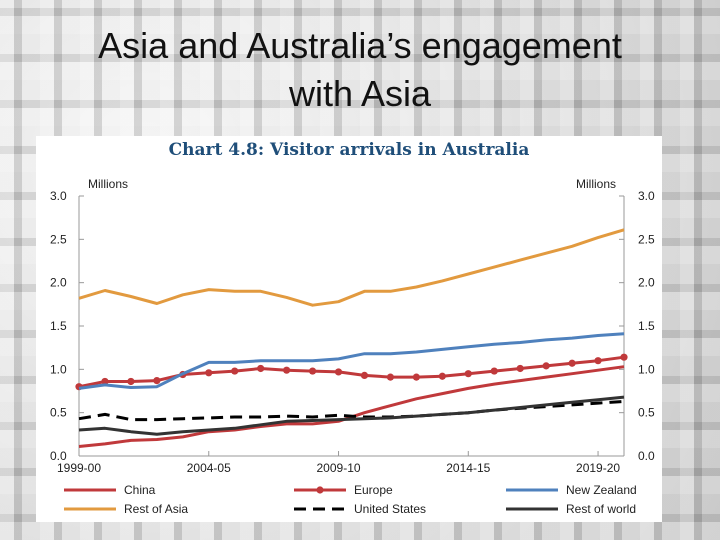 The width and height of the screenshot is (720, 540). What do you see at coordinates (360, 93) in the screenshot?
I see `slide-title-line-2: with Asia` at bounding box center [360, 93].